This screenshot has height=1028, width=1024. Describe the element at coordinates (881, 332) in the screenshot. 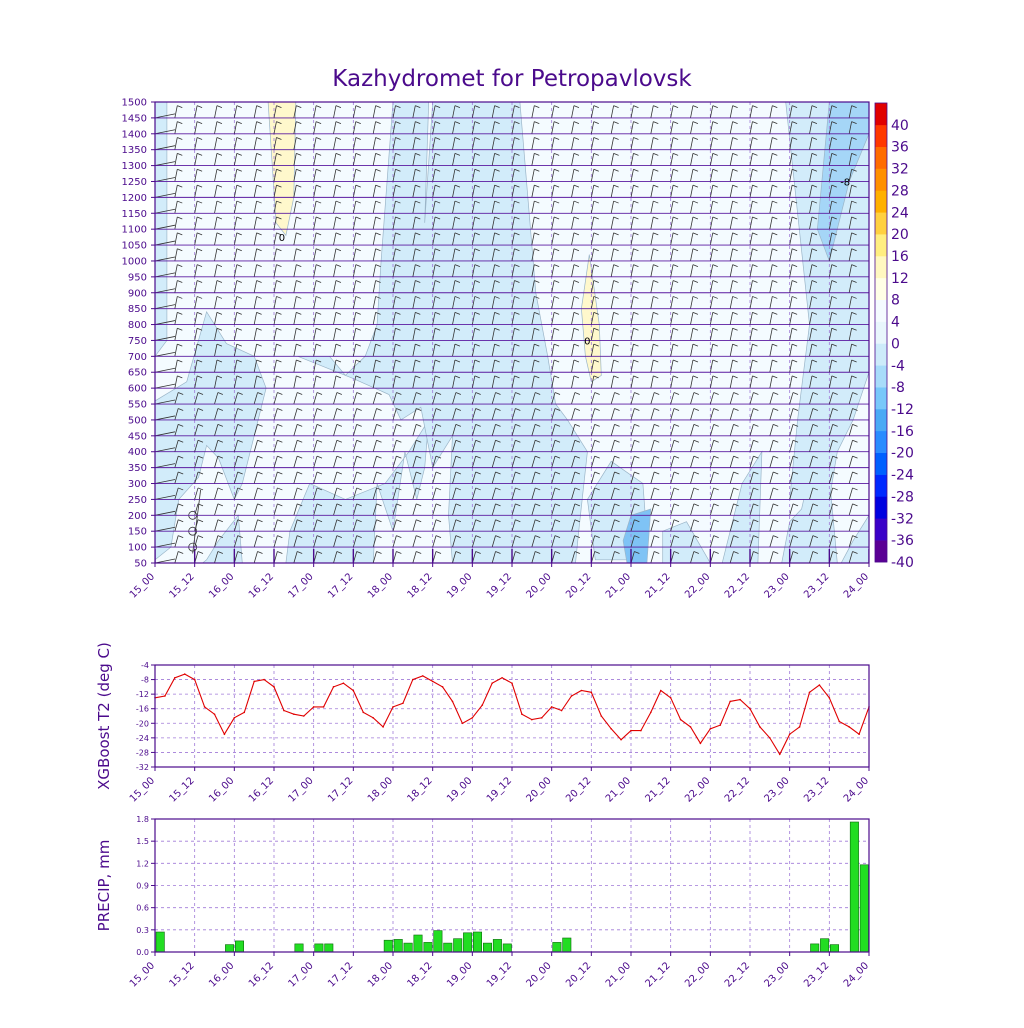

I see `colorbar-cell` at that location.